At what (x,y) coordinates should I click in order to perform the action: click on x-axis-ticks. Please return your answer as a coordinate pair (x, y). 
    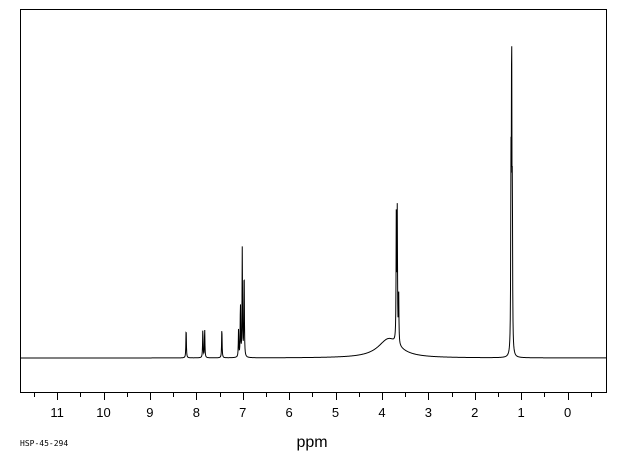
    Looking at the image, I should click on (313, 396).